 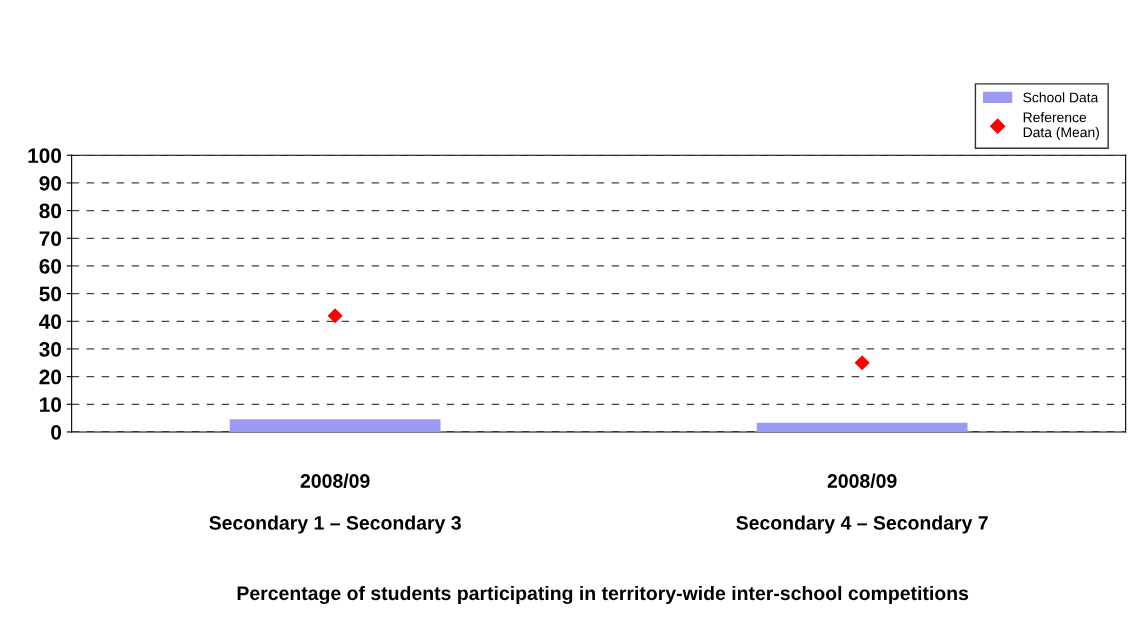 What do you see at coordinates (603, 595) in the screenshot?
I see `text: Percentage of students participating in territory-wide inter-school competitions` at bounding box center [603, 595].